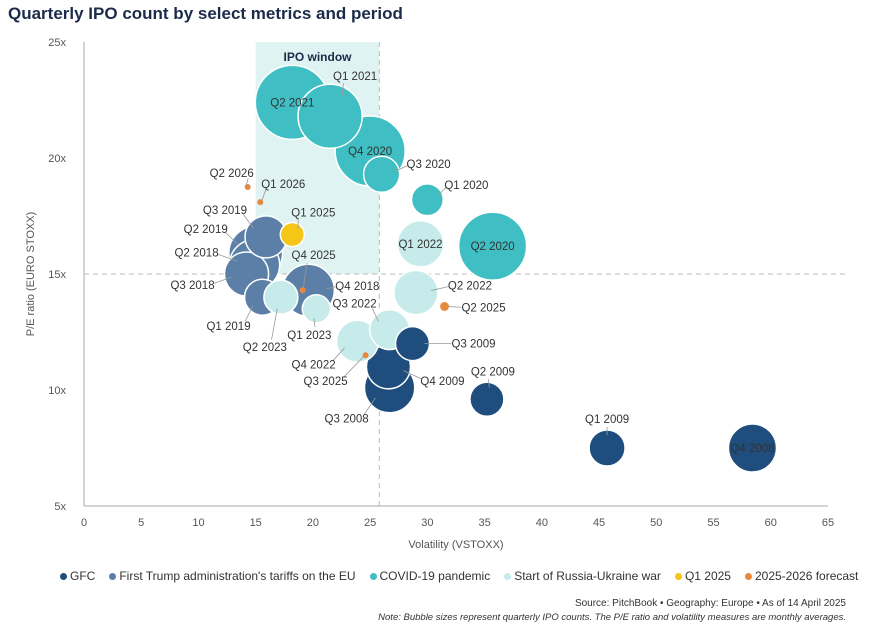 The image size is (872, 626). What do you see at coordinates (314, 365) in the screenshot?
I see `bubble-label: Q4 2022` at bounding box center [314, 365].